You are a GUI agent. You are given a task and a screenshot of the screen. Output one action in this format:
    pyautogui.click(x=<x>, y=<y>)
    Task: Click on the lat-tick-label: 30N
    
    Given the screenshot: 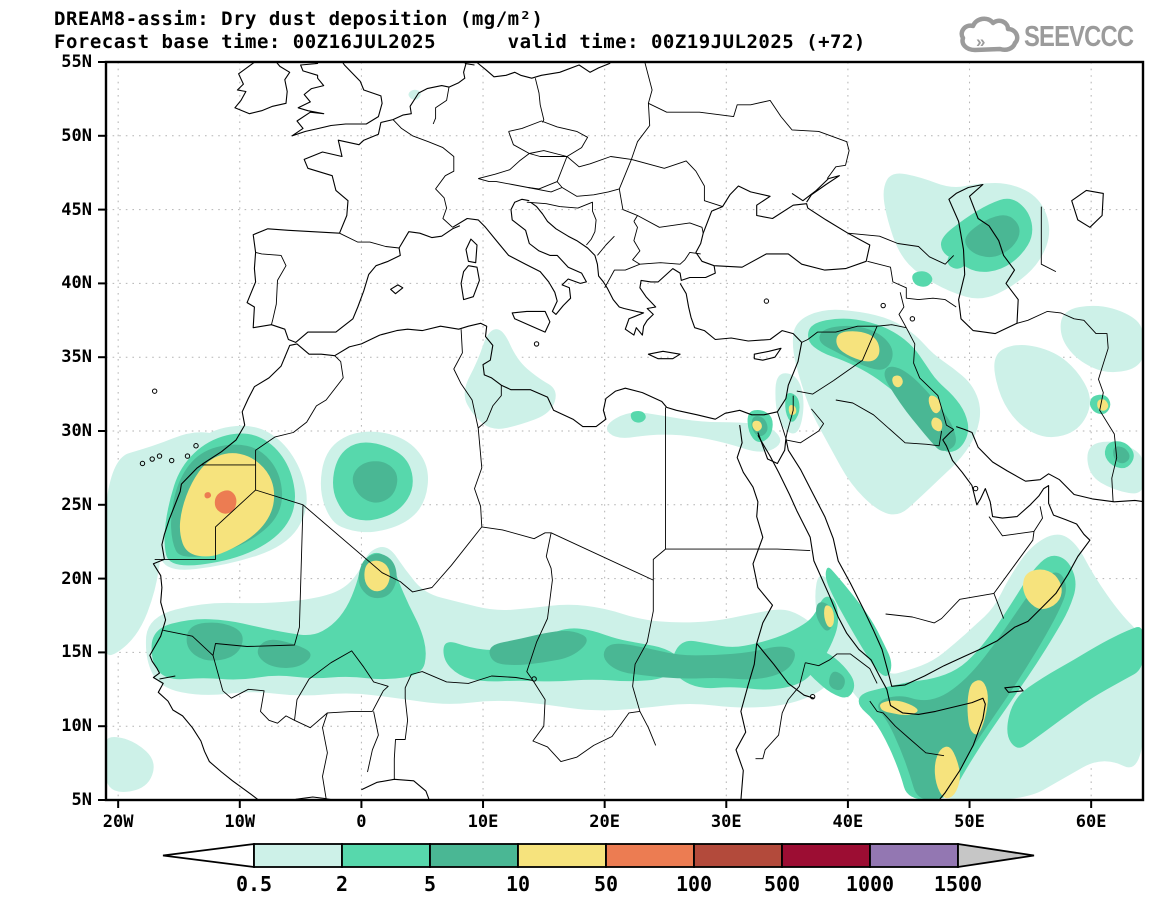 What is the action you would take?
    pyautogui.click(x=76, y=431)
    